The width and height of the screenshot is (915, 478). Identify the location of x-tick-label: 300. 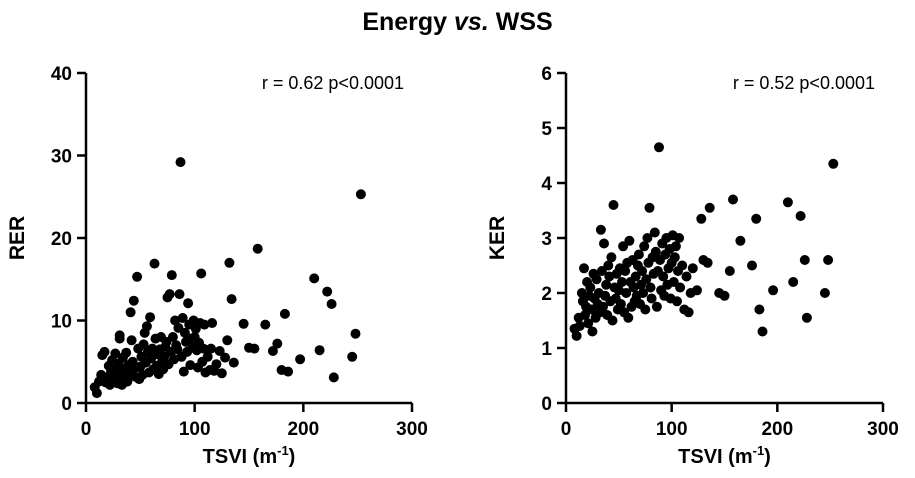
(883, 429).